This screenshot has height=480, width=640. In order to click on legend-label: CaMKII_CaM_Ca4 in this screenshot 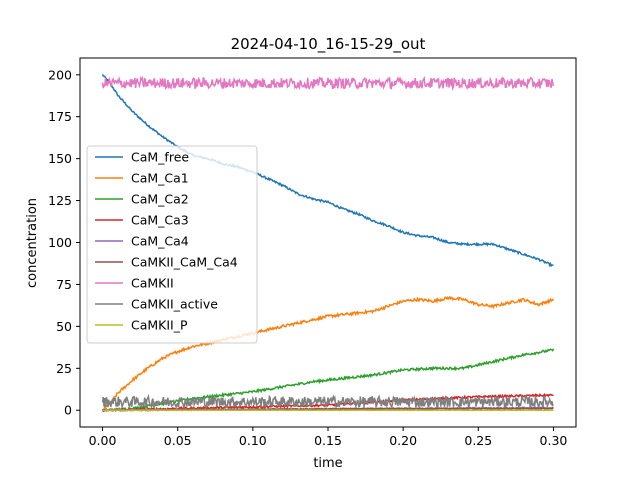, I will do `click(184, 262)`.